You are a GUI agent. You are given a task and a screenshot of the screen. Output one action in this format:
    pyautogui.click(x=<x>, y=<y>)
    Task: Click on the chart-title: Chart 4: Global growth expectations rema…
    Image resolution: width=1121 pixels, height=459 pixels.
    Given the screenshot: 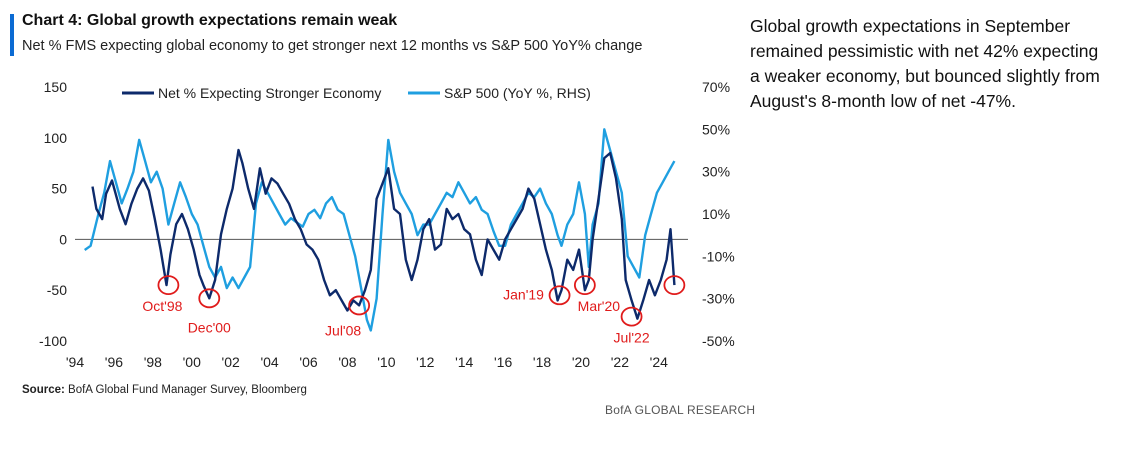 What is the action you would take?
    pyautogui.click(x=210, y=20)
    